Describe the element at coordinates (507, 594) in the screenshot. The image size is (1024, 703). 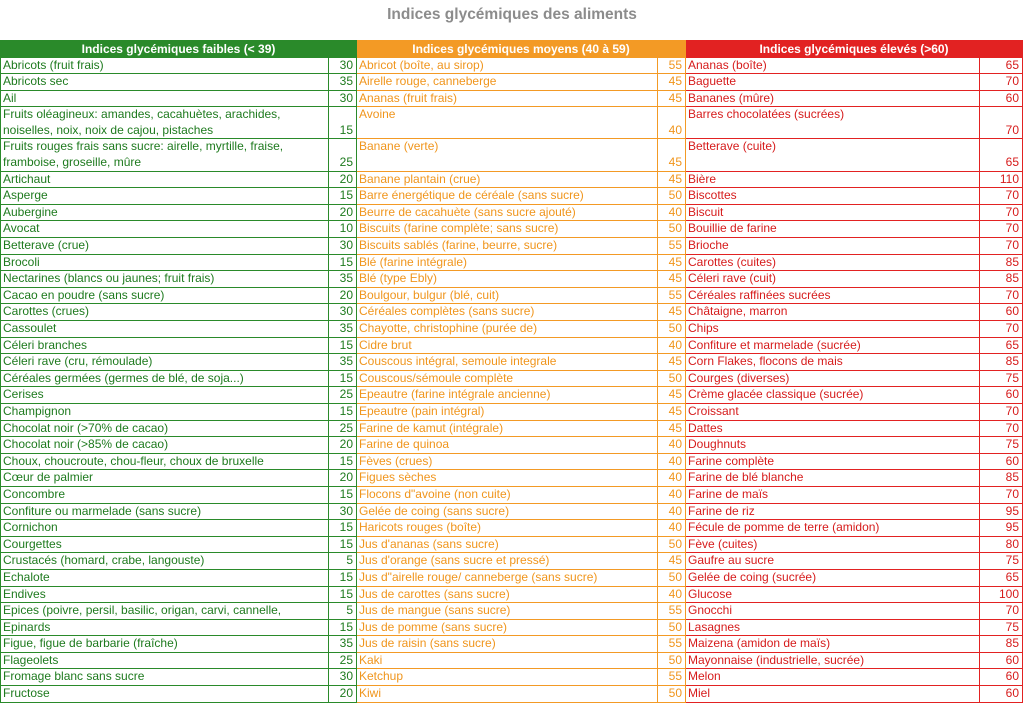
I see `food-name-medium: Jus de carottes (sans sucre)` at that location.